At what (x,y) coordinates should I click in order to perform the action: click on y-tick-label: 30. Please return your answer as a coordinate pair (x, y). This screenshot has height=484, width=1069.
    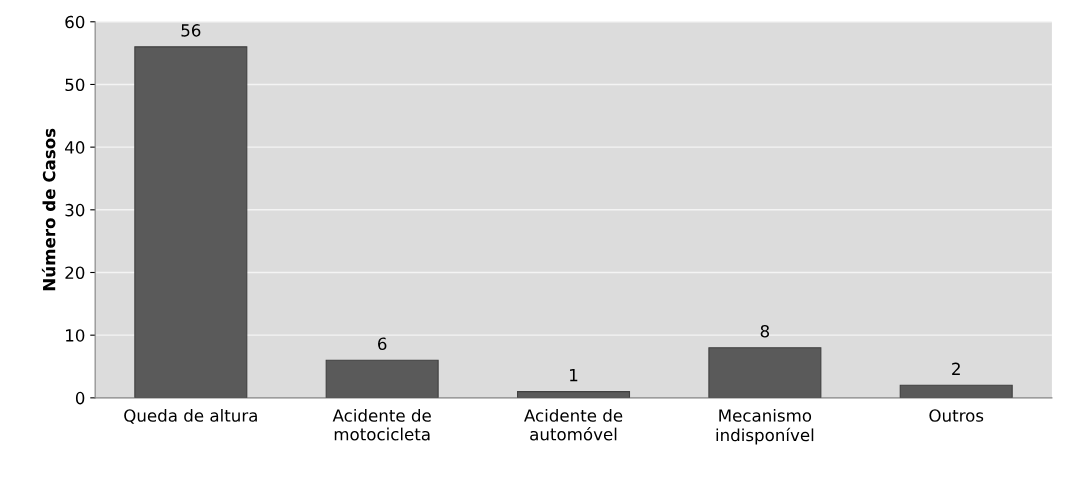
    Looking at the image, I should click on (75, 210).